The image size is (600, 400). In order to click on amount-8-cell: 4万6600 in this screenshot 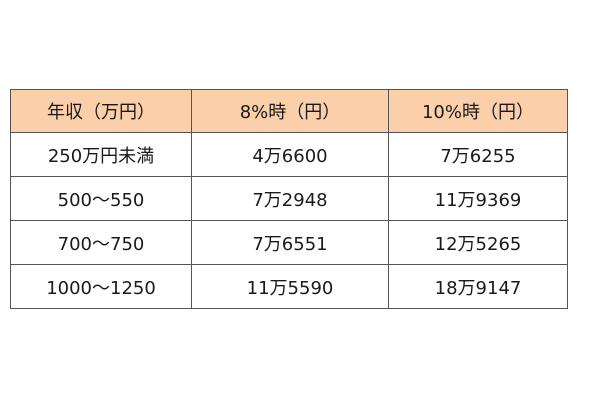, I will do `click(290, 154)`.